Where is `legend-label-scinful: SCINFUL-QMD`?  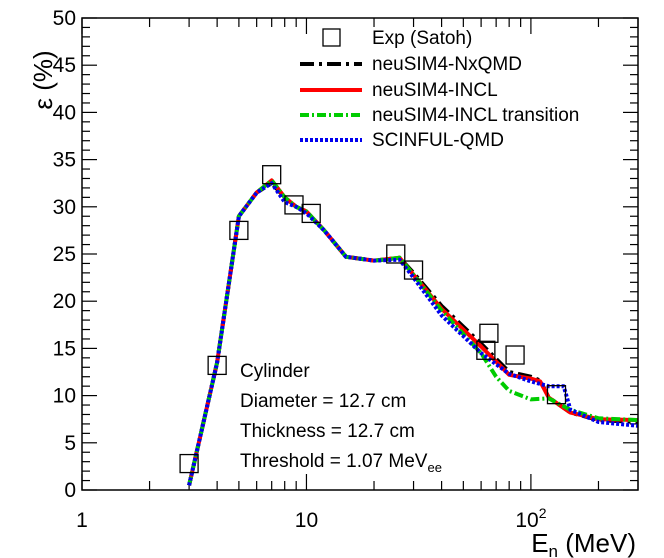 legend-label-scinful: SCINFUL-QMD is located at coordinates (438, 140).